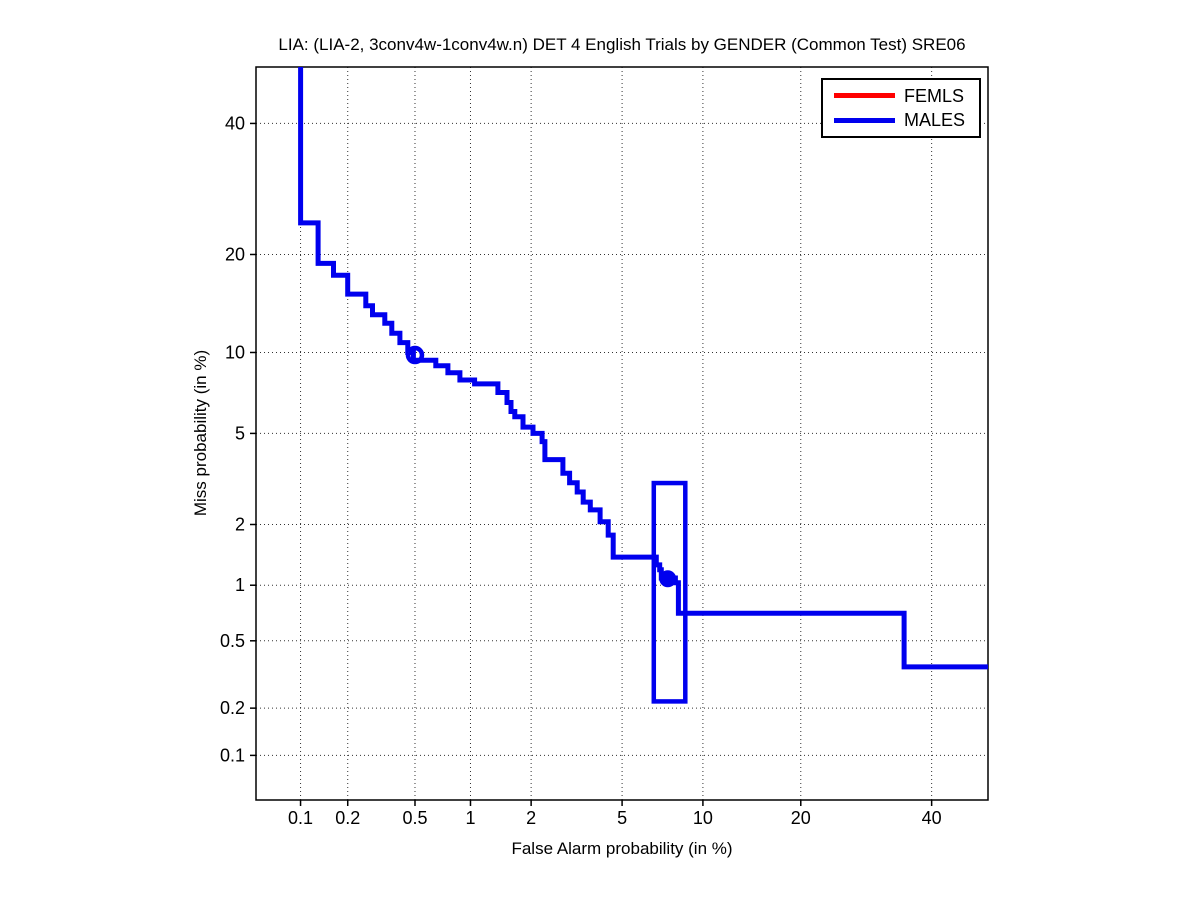 This screenshot has height=900, width=1201. Describe the element at coordinates (200, 433) in the screenshot. I see `y-axis-label: Miss probability (in %)` at that location.